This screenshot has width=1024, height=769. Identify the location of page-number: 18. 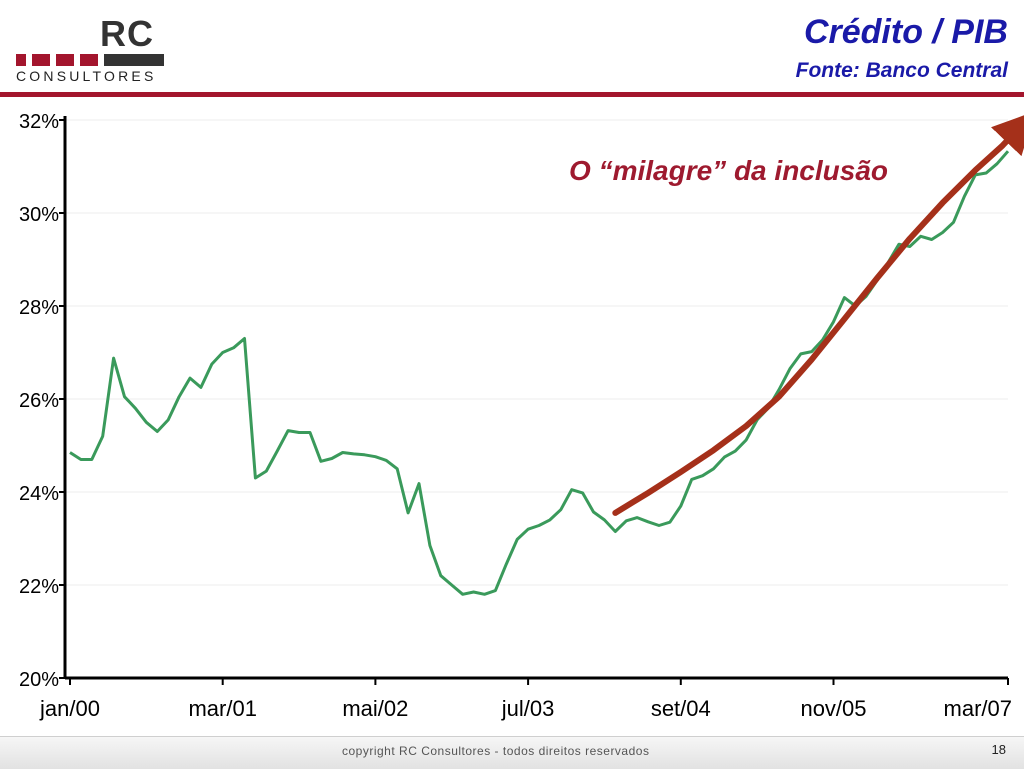
(998, 749).